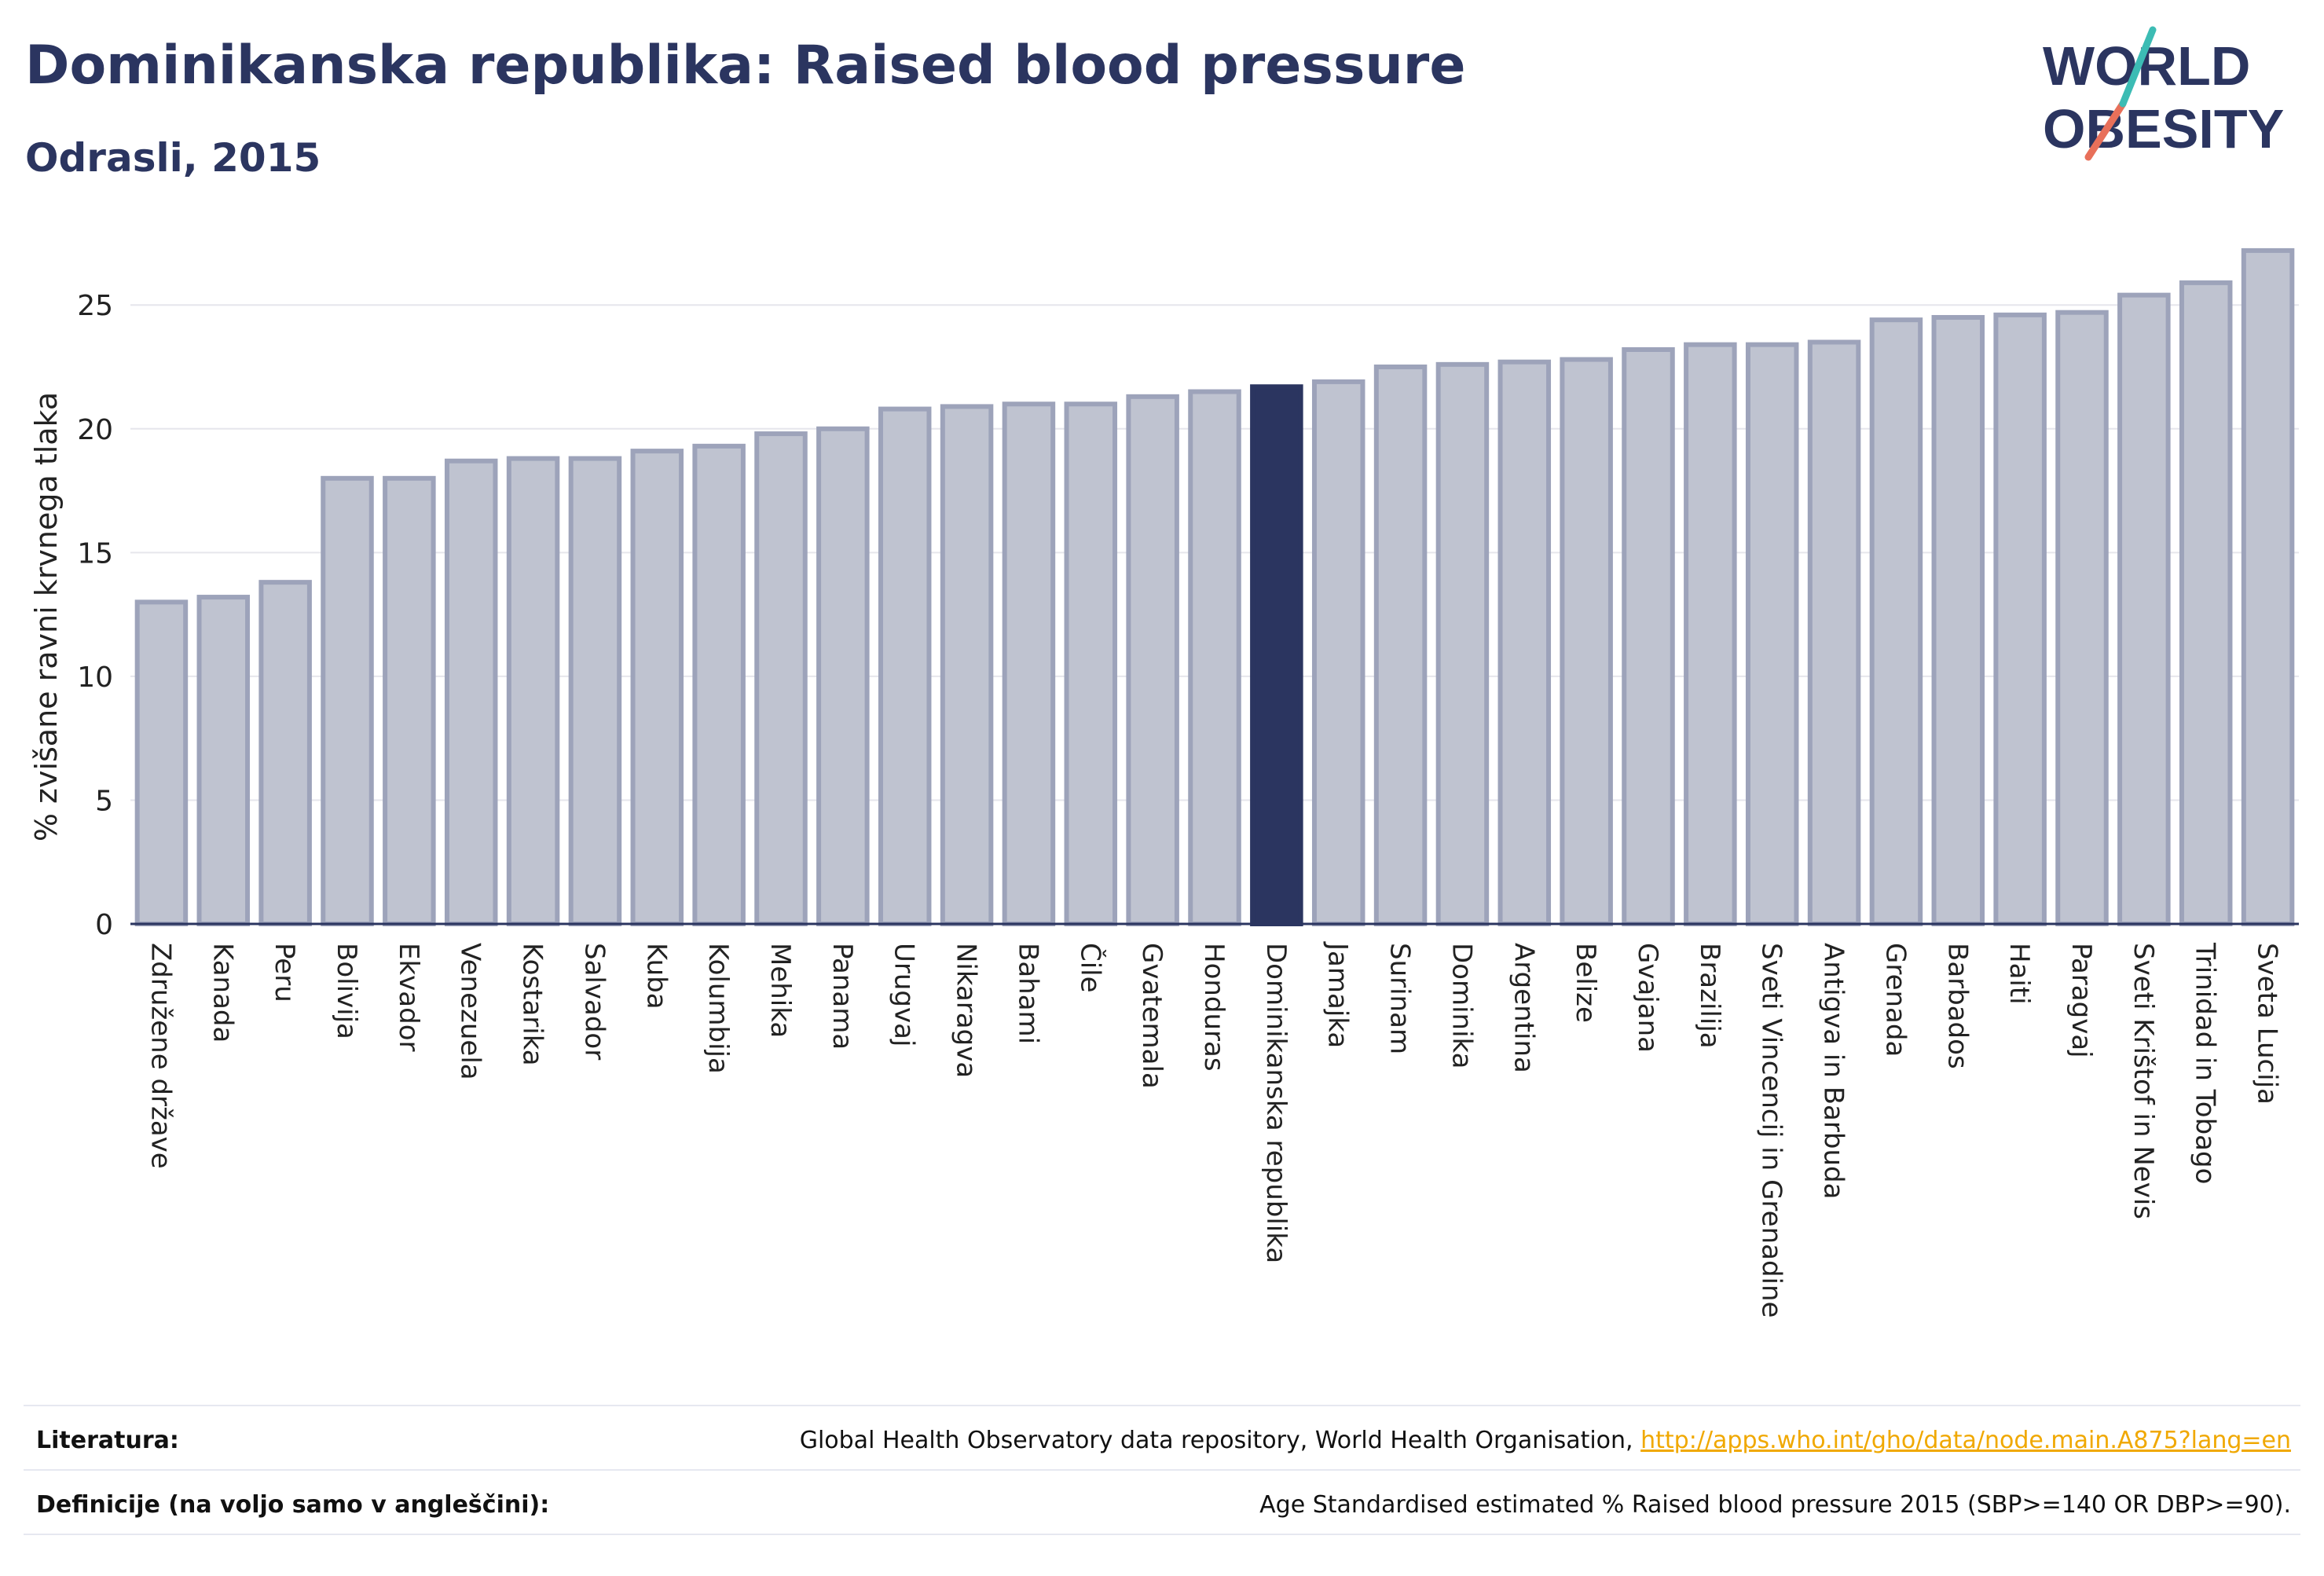  I want to click on x-tick-label: Mehika, so click(780, 990).